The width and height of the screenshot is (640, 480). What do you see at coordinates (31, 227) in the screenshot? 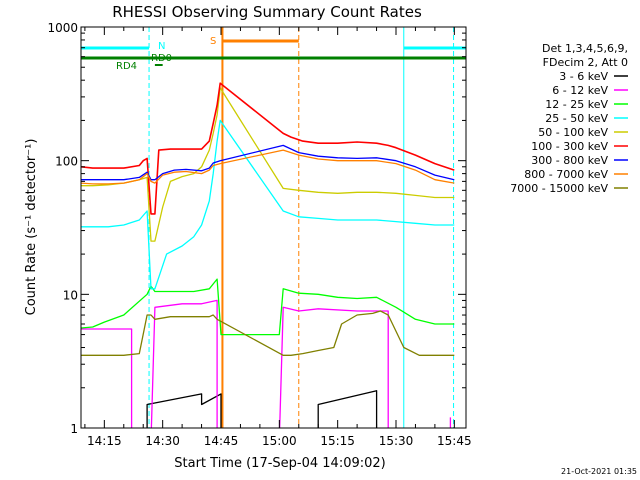
I see `y-axis-label: Count Rate (s⁻¹ detector⁻¹)` at bounding box center [31, 227].